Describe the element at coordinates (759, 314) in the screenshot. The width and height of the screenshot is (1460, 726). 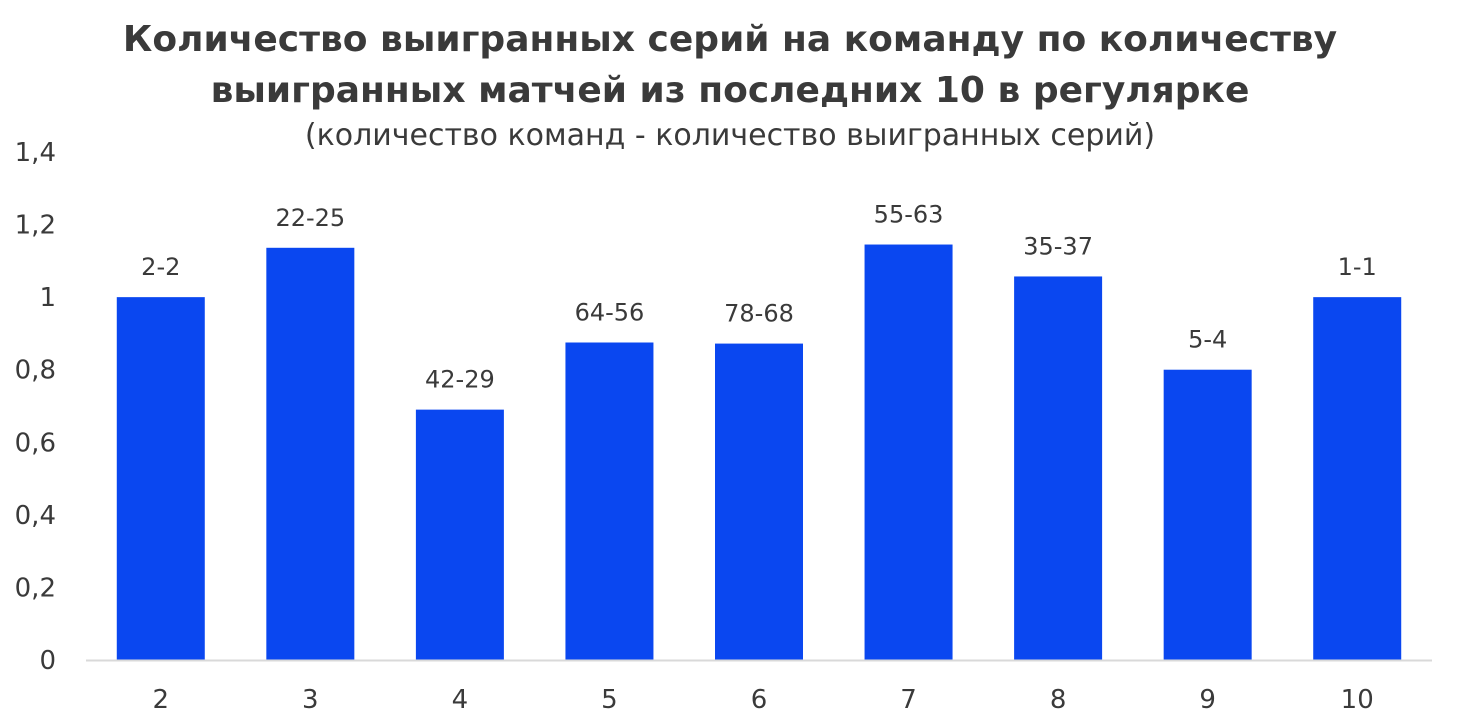
I see `data-label: 78-68` at that location.